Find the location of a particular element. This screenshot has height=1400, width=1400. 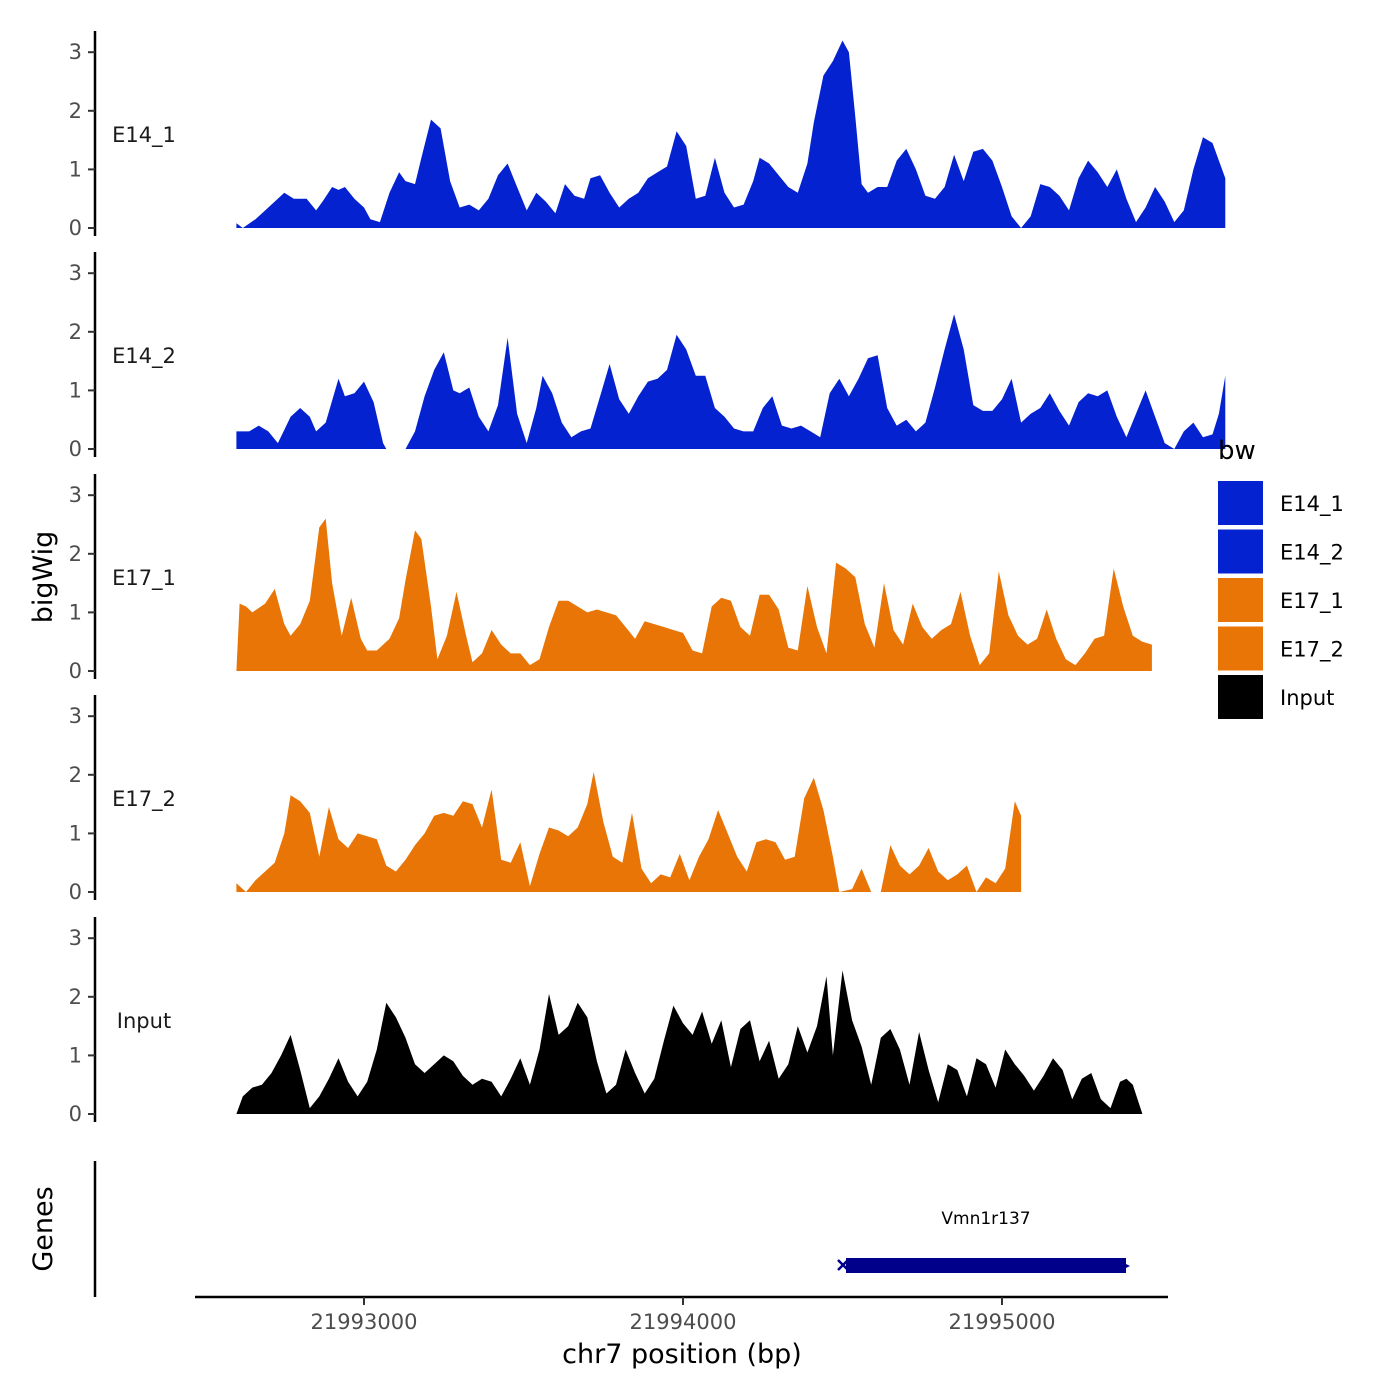

legend-label-e17-2: E17_2 is located at coordinates (1312, 650).